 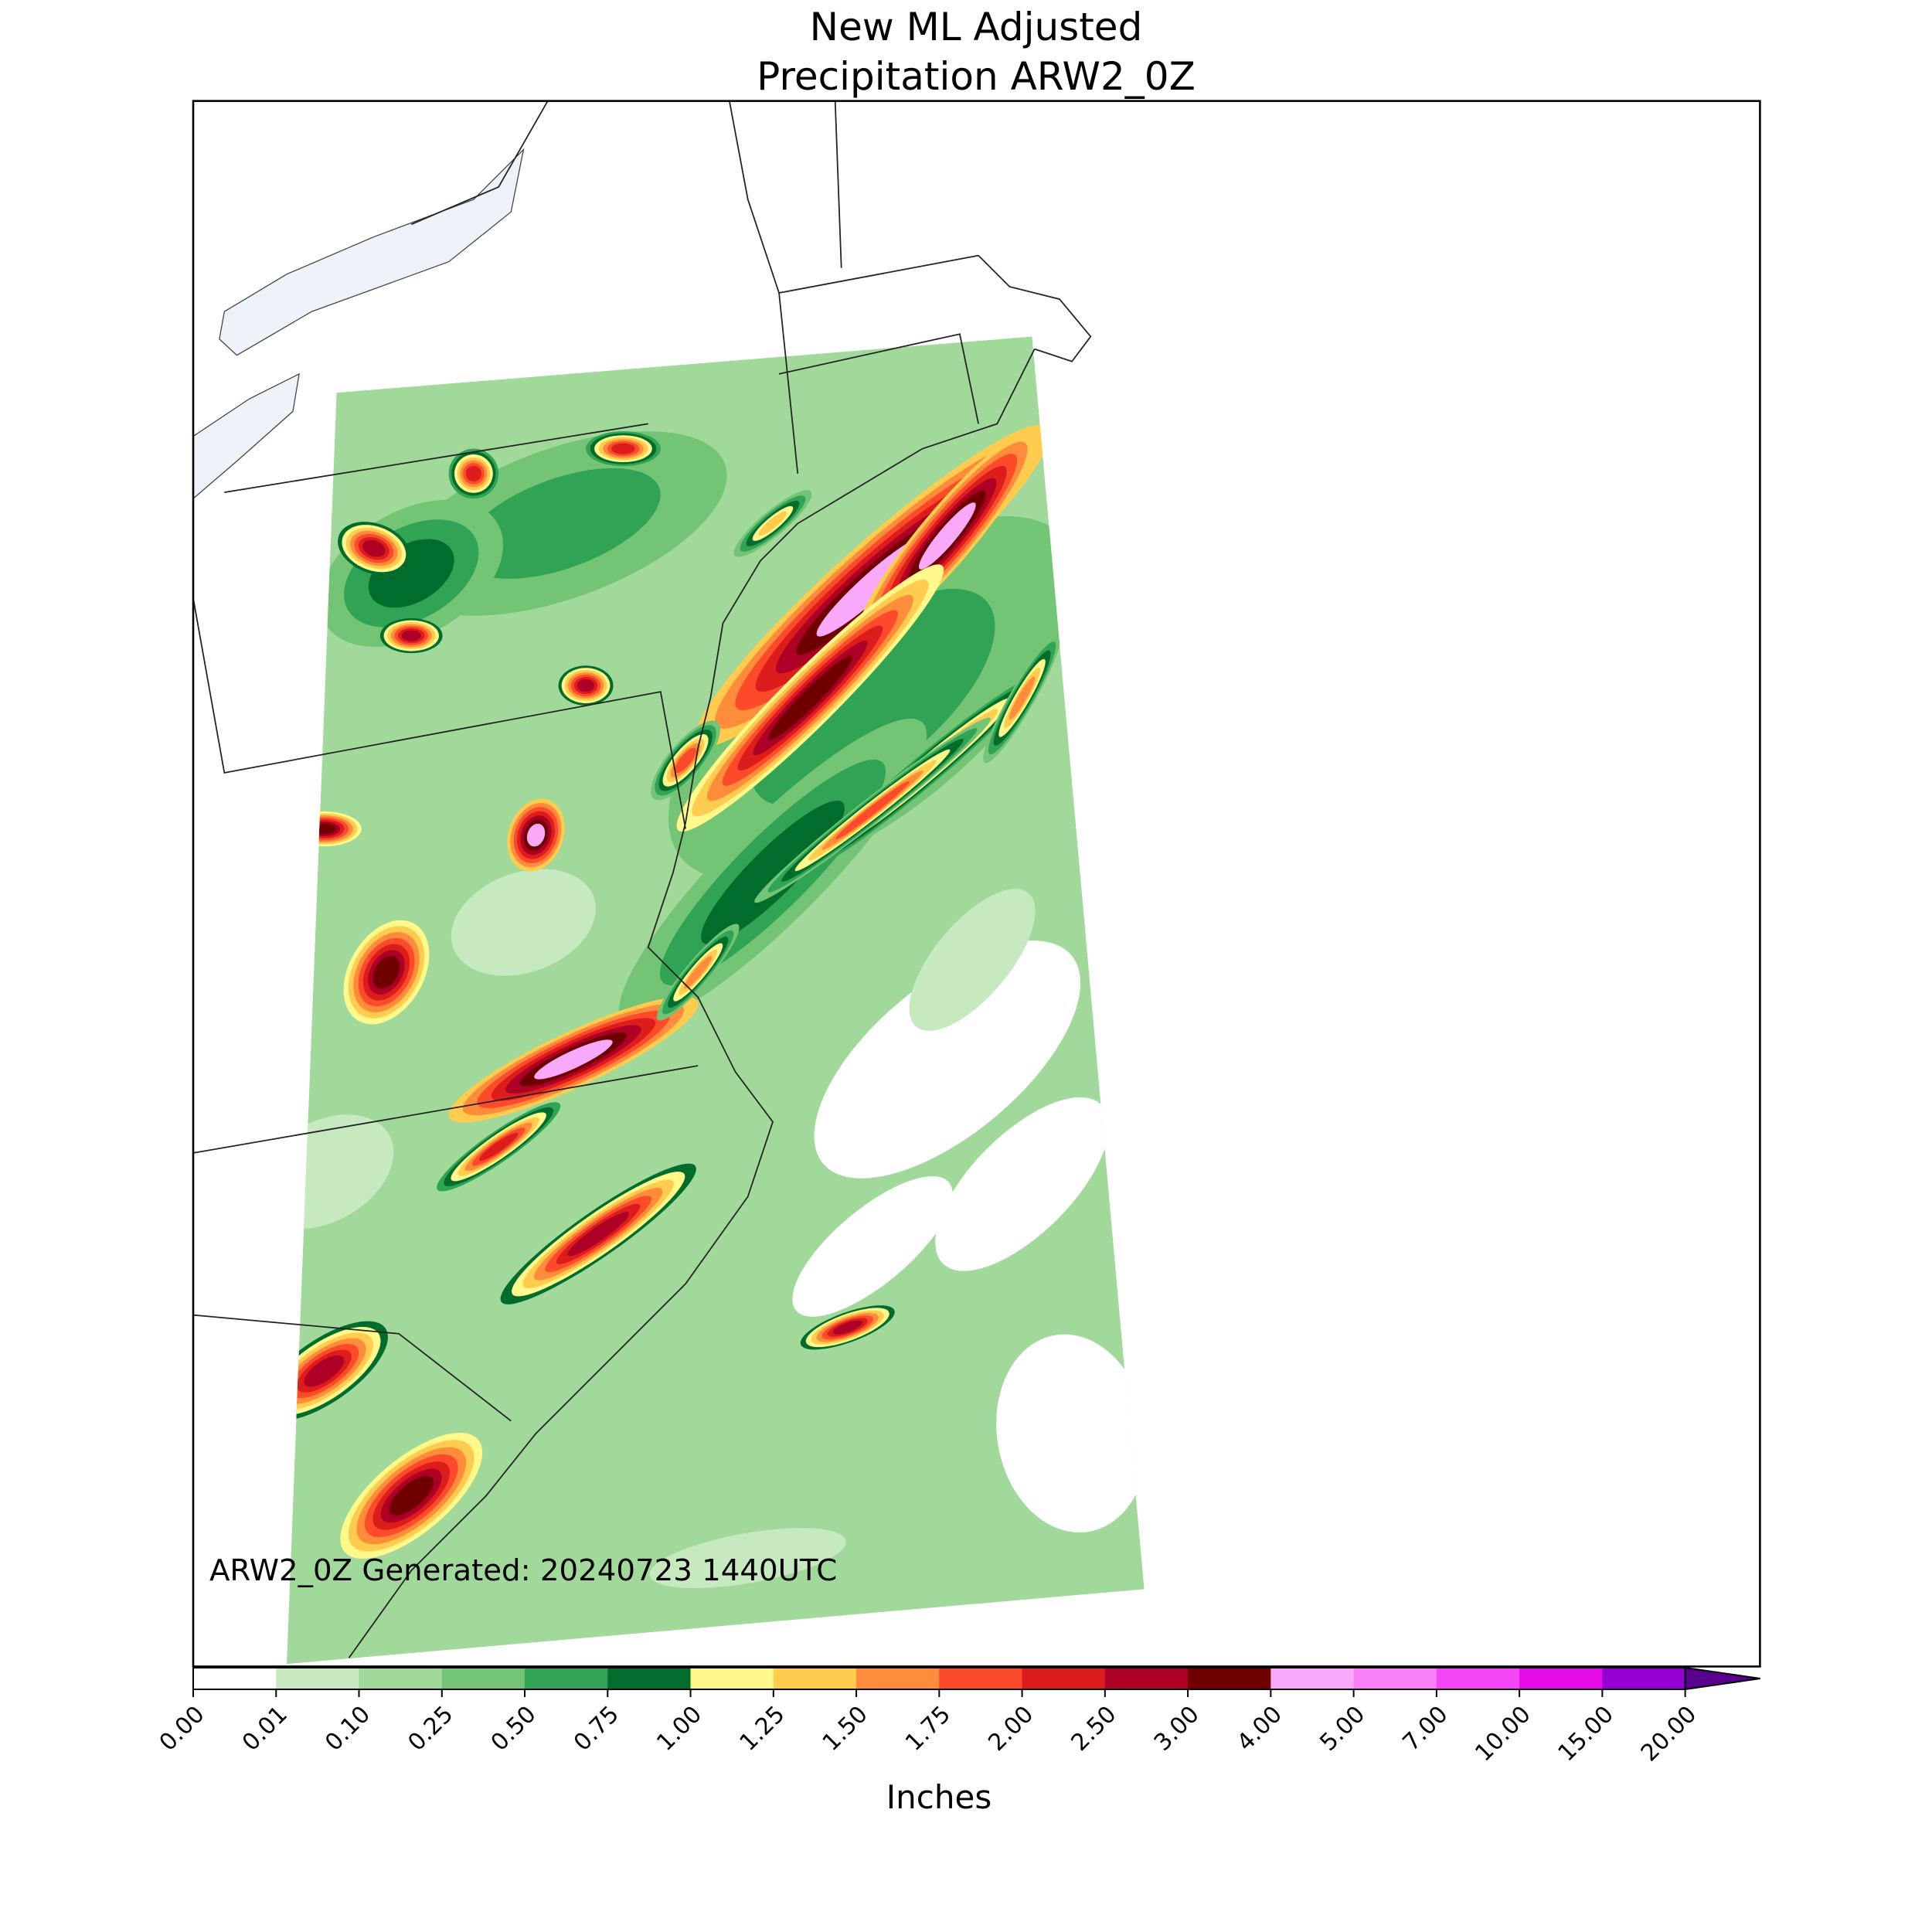 What do you see at coordinates (1342, 1729) in the screenshot?
I see `colorbar-tick-label: 5.00` at bounding box center [1342, 1729].